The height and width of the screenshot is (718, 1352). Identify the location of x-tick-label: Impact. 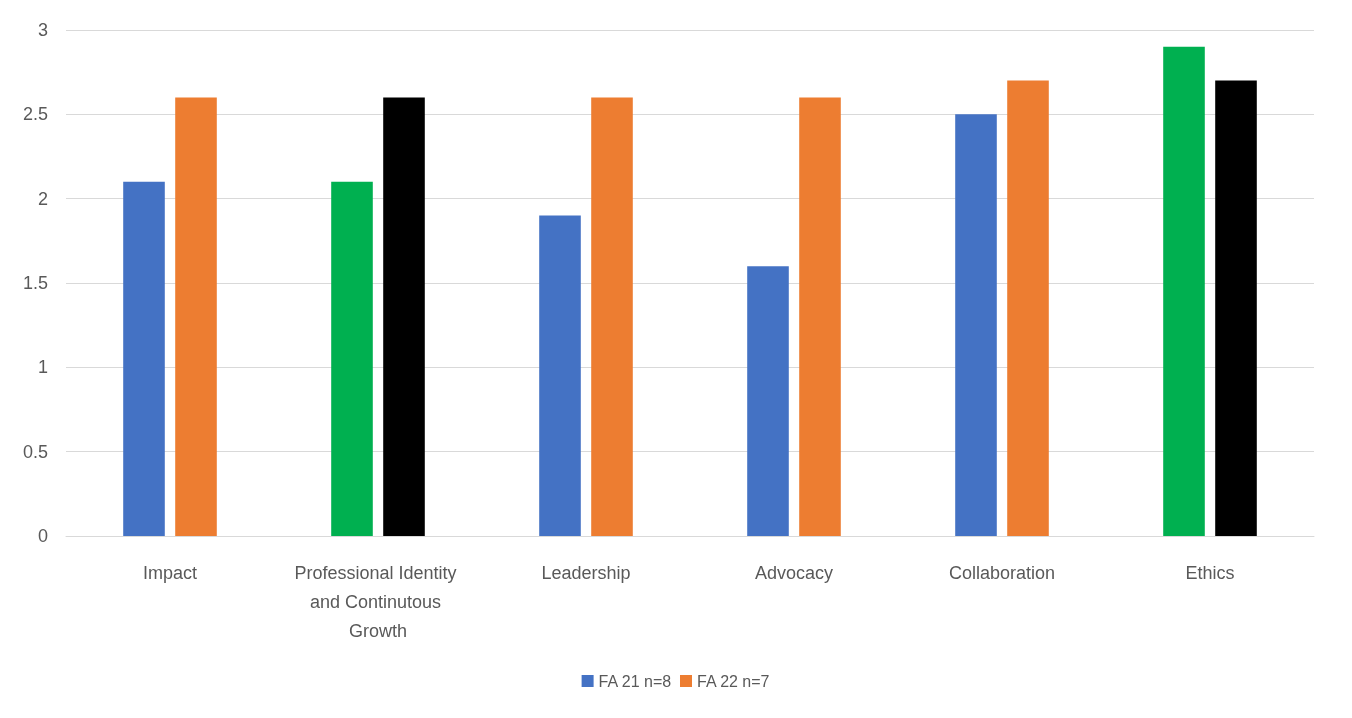
(170, 572).